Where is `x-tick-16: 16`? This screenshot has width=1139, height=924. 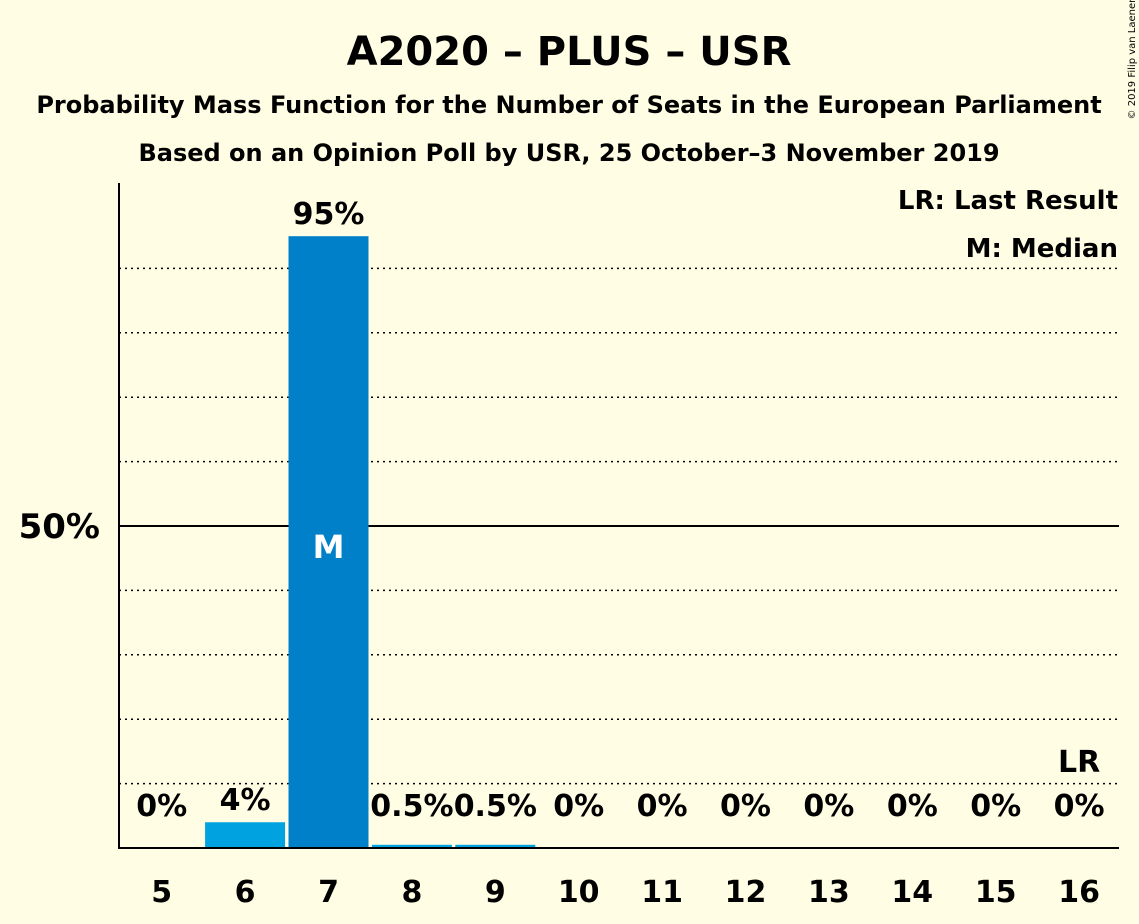
x-tick-16: 16 is located at coordinates (1079, 892).